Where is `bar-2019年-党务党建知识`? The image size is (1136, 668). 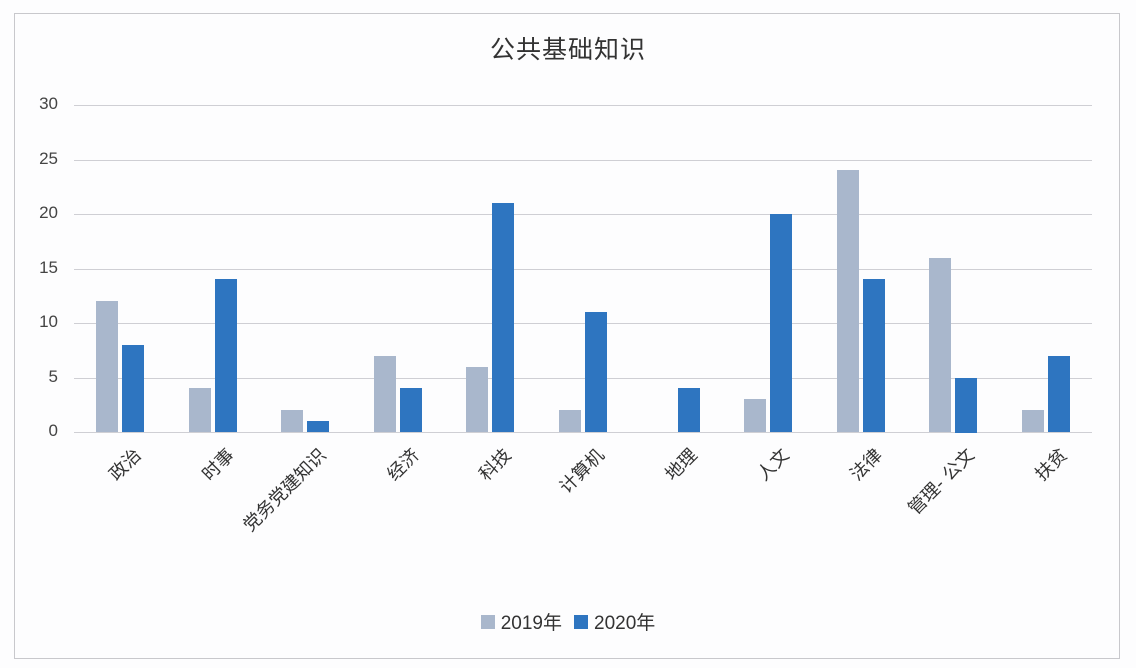
bar-2019年-党务党建知识 is located at coordinates (292, 421).